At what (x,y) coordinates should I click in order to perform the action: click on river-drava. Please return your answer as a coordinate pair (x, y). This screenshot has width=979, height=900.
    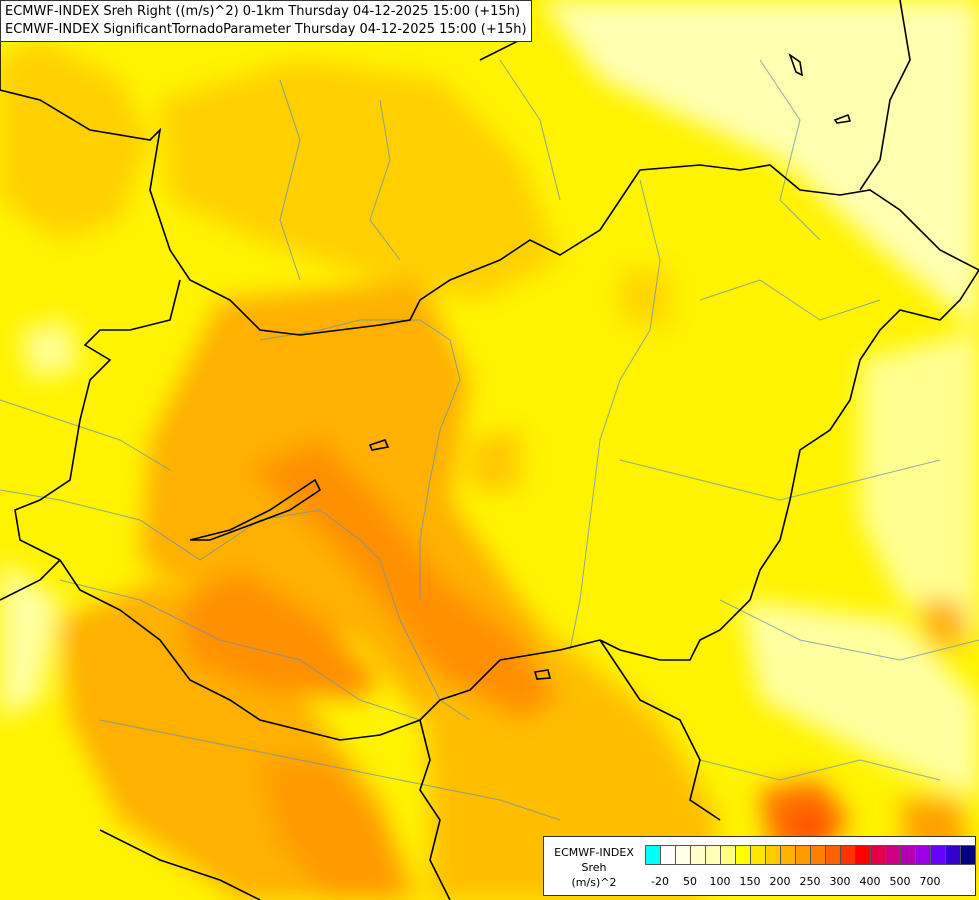
    Looking at the image, I should click on (240, 650).